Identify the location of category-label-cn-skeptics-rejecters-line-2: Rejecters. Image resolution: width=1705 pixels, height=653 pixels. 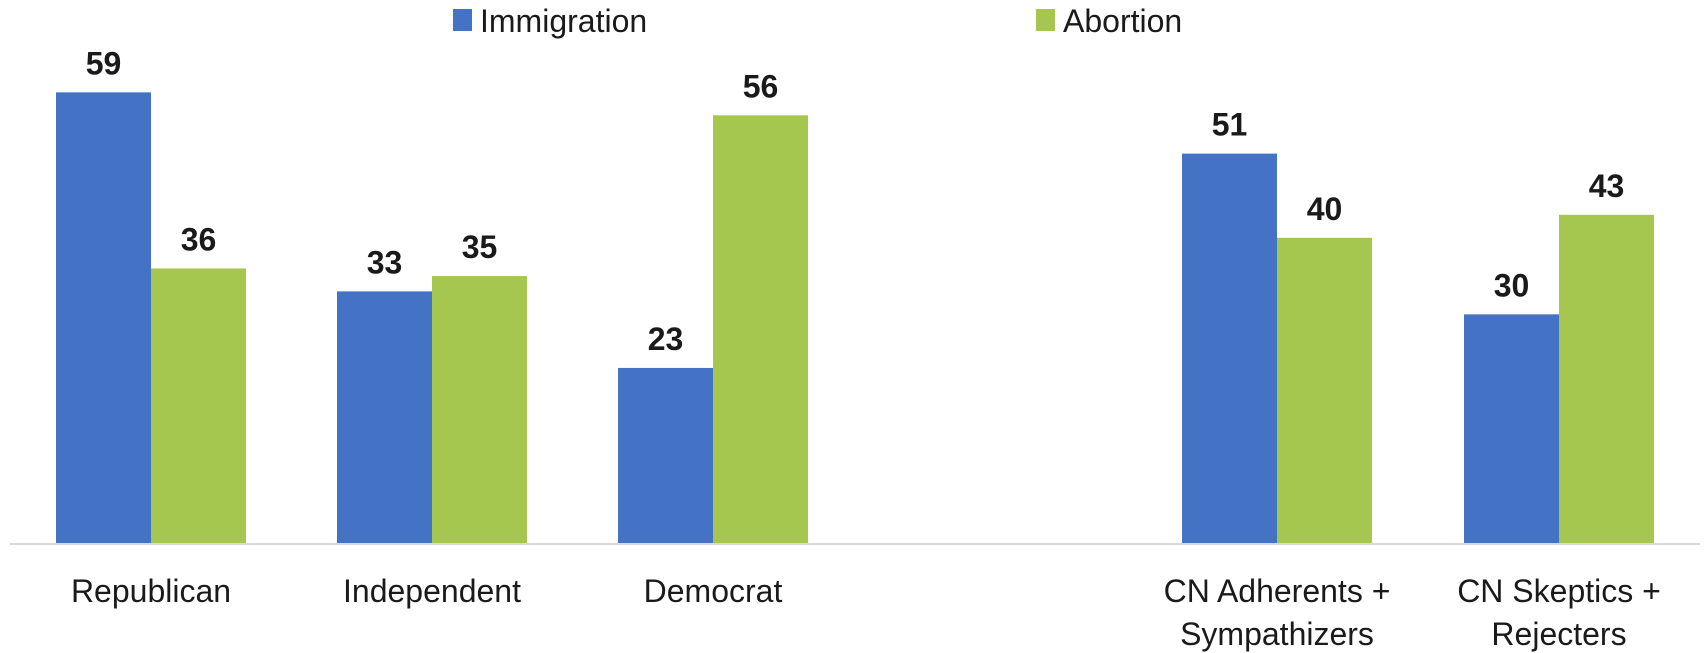
(1558, 634).